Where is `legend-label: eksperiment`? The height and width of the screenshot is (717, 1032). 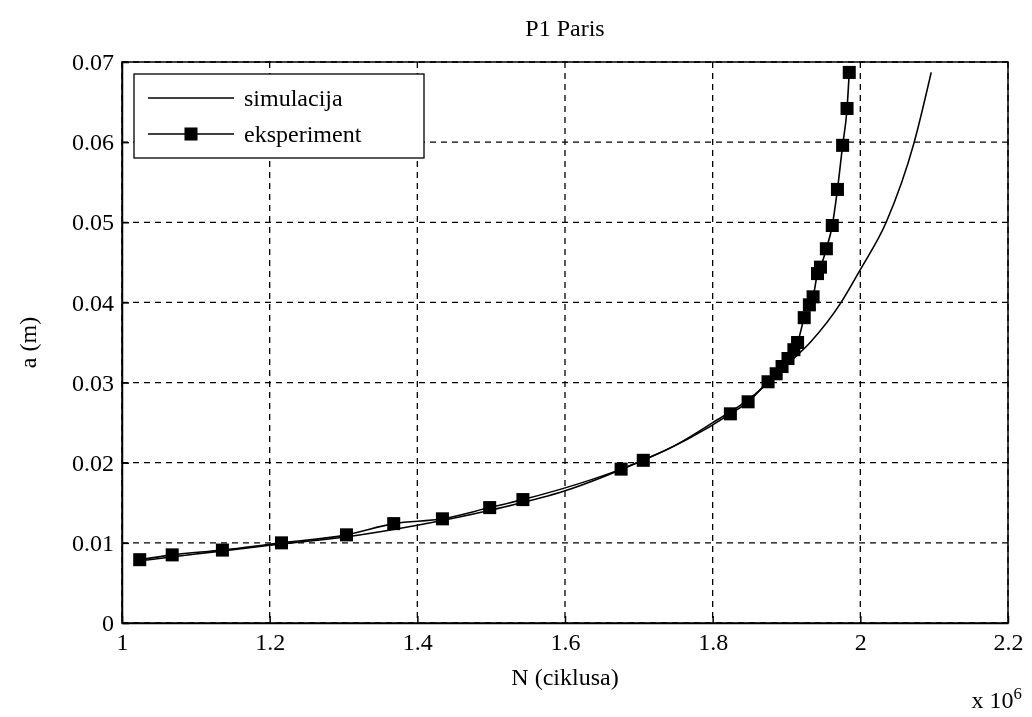 legend-label: eksperiment is located at coordinates (303, 134).